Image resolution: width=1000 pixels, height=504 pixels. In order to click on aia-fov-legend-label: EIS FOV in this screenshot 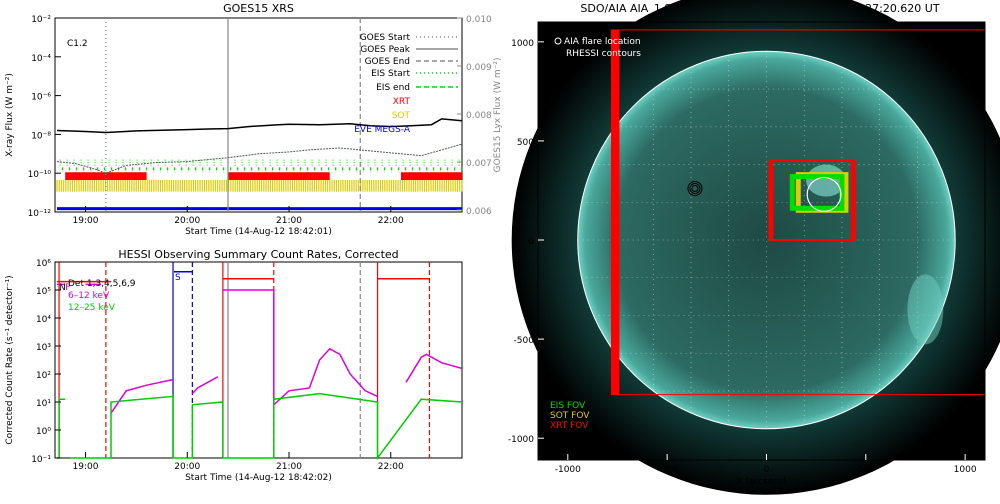, I will do `click(568, 406)`.